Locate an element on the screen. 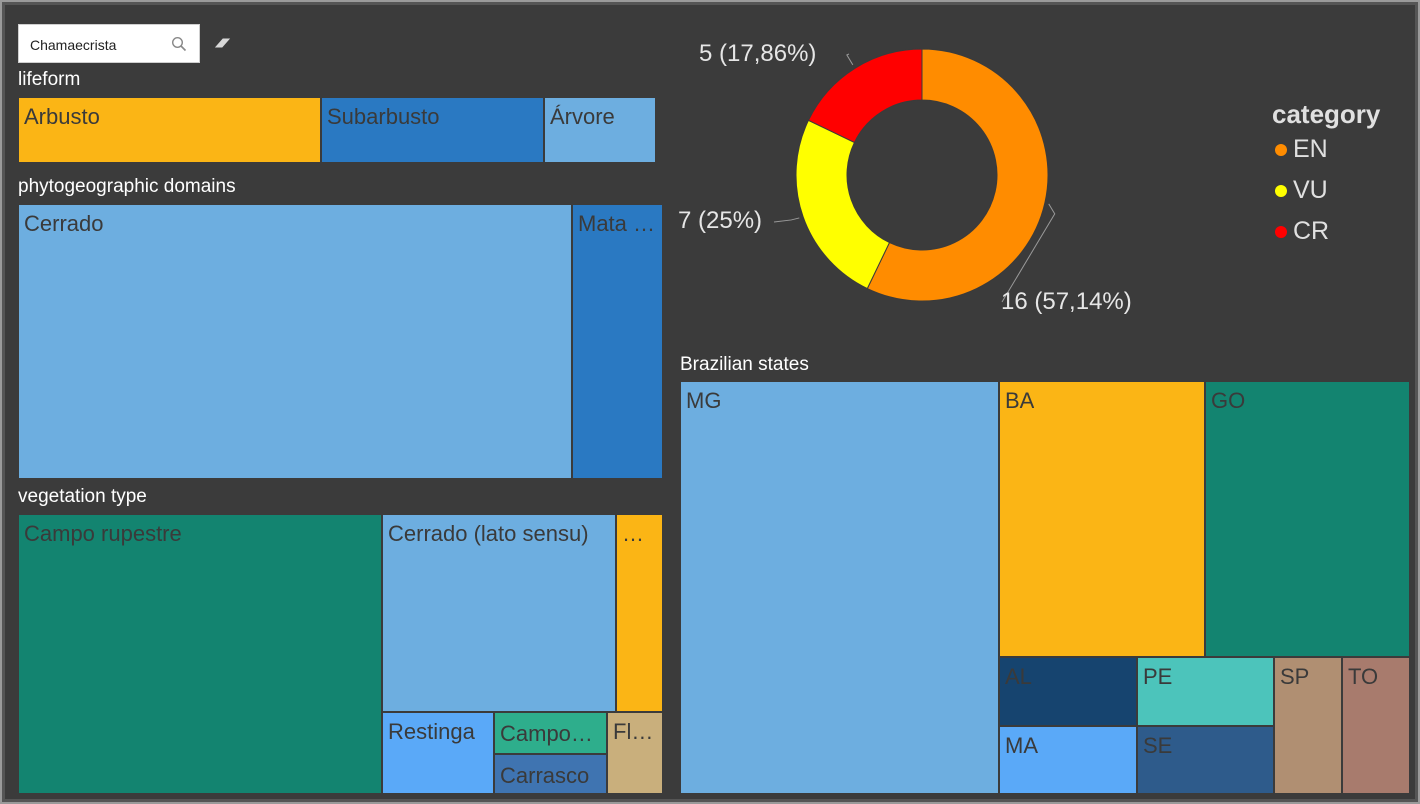 The width and height of the screenshot is (1420, 804). legend-item-en: EN is located at coordinates (1301, 149).